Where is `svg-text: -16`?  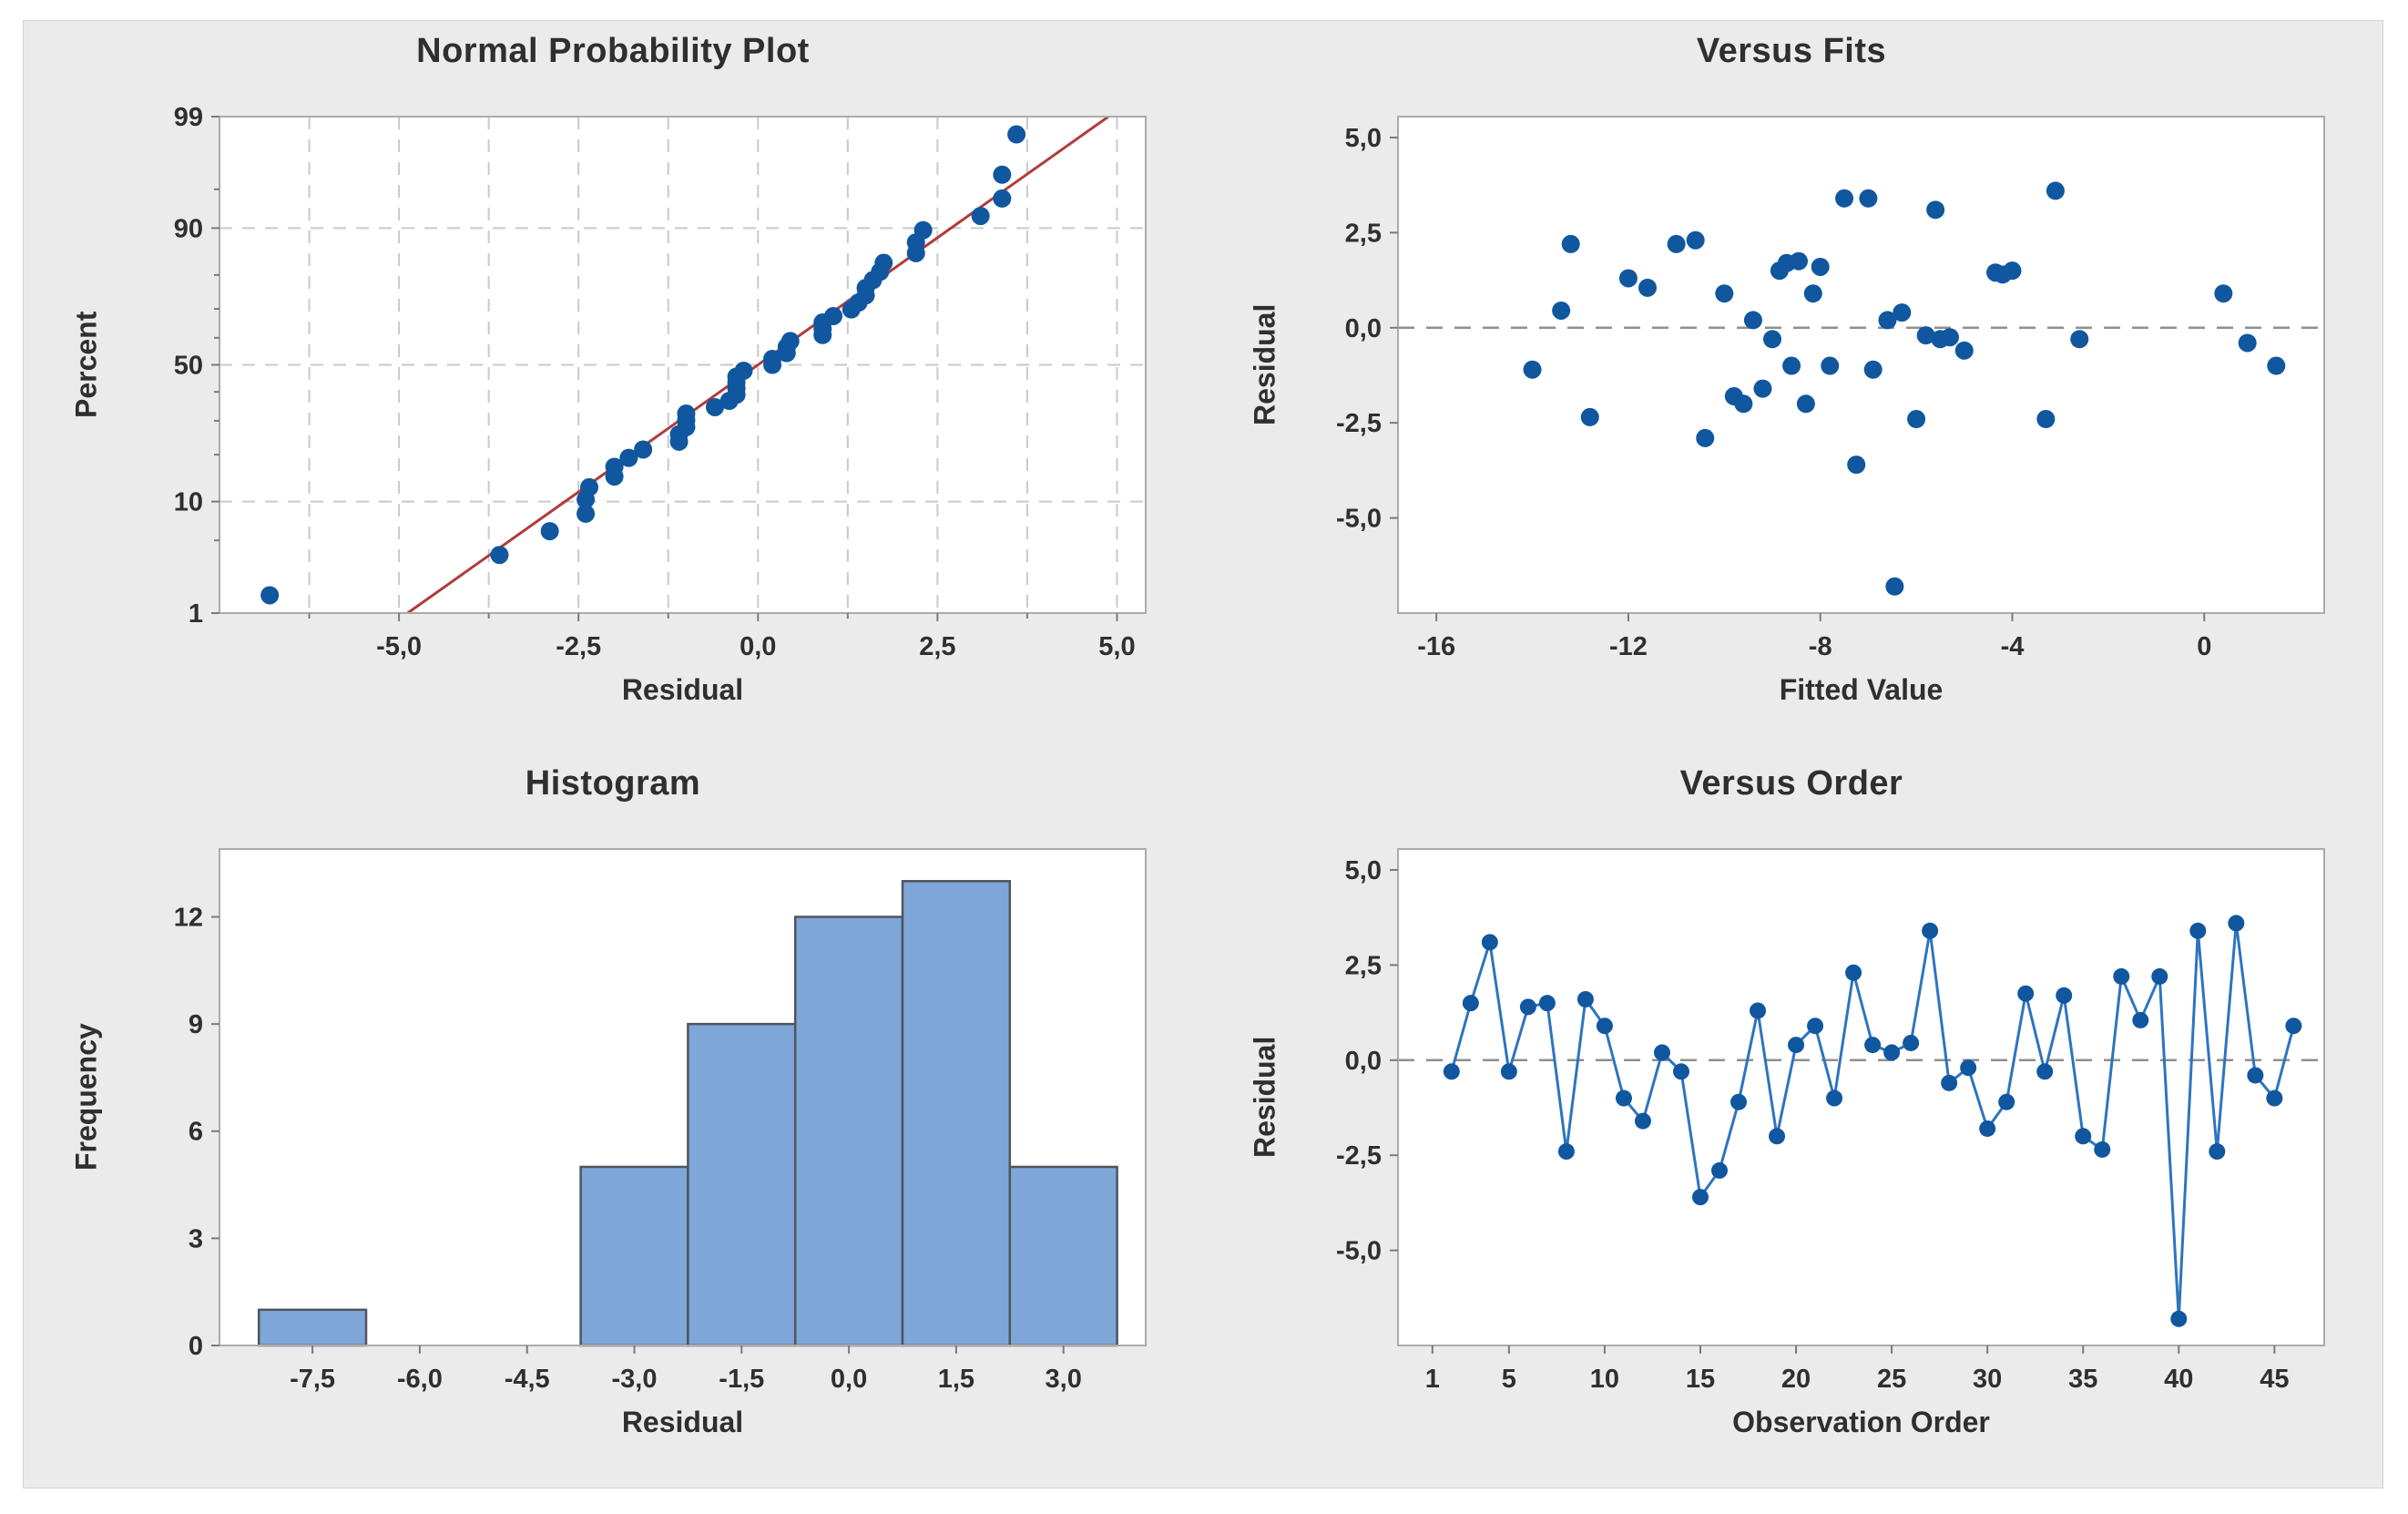
svg-text: -16 is located at coordinates (1436, 646).